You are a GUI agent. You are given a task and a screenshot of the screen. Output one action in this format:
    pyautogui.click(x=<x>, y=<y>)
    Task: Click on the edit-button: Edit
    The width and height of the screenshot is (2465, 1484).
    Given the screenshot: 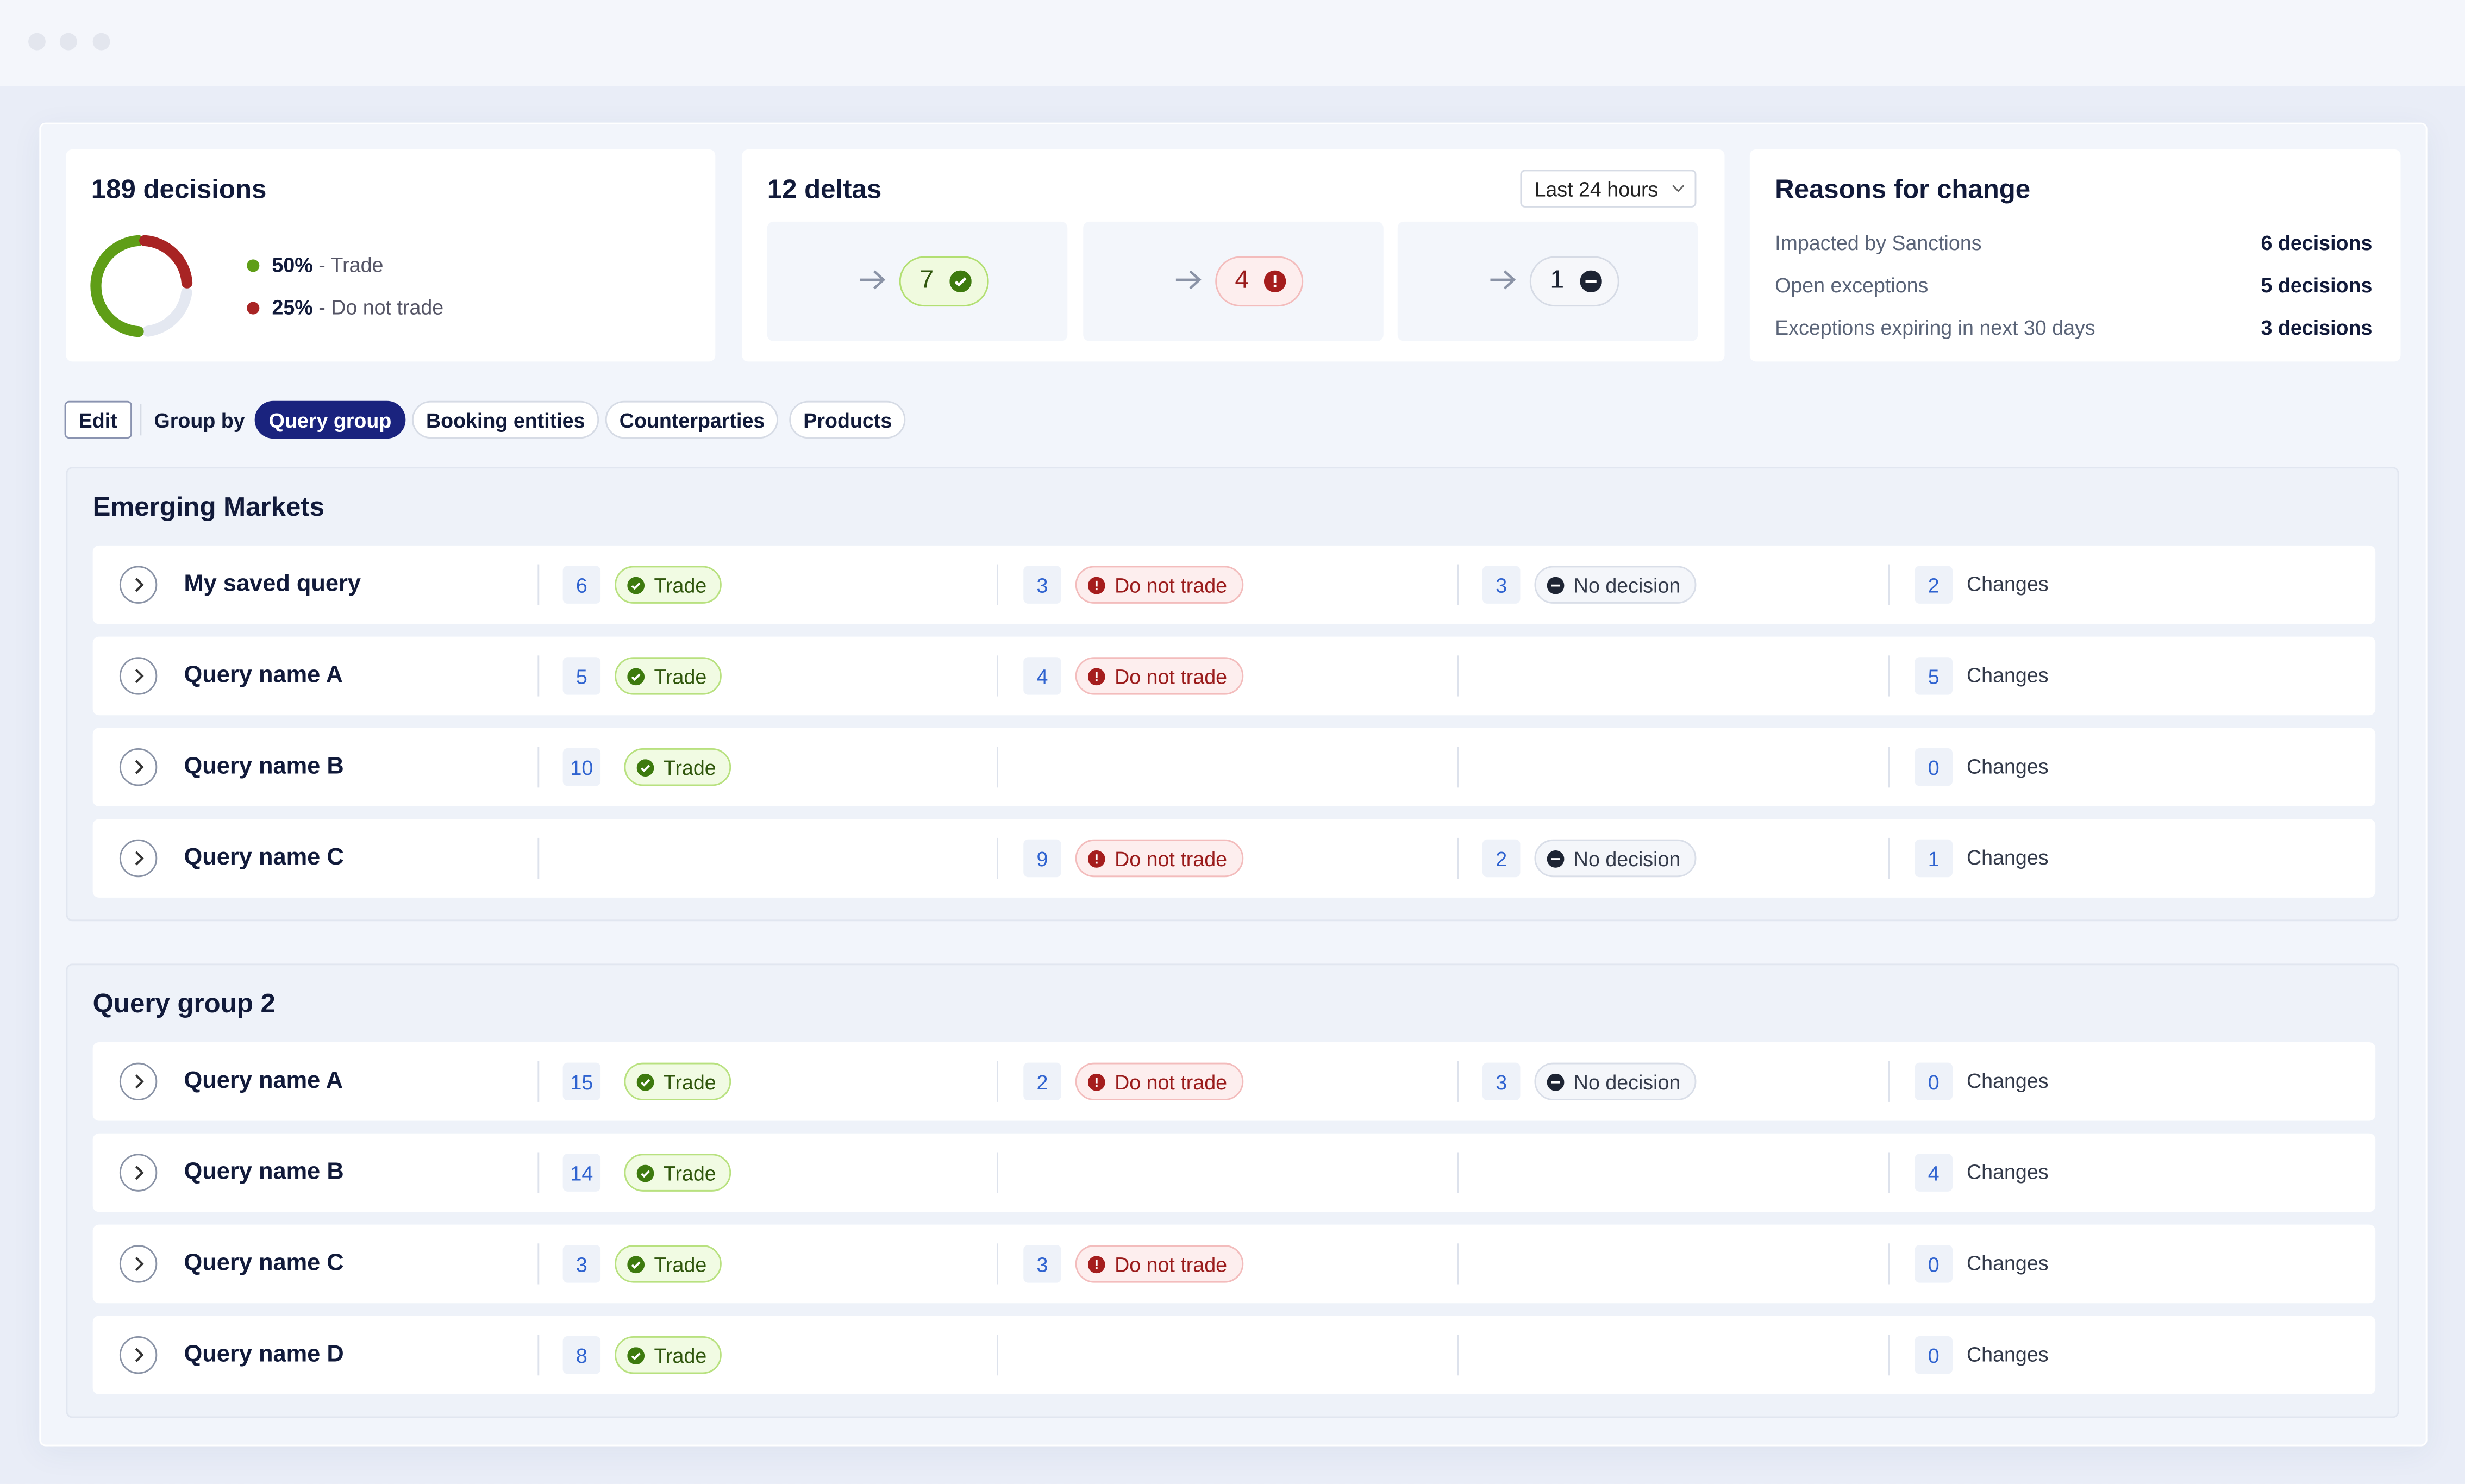 What is the action you would take?
    pyautogui.click(x=98, y=419)
    